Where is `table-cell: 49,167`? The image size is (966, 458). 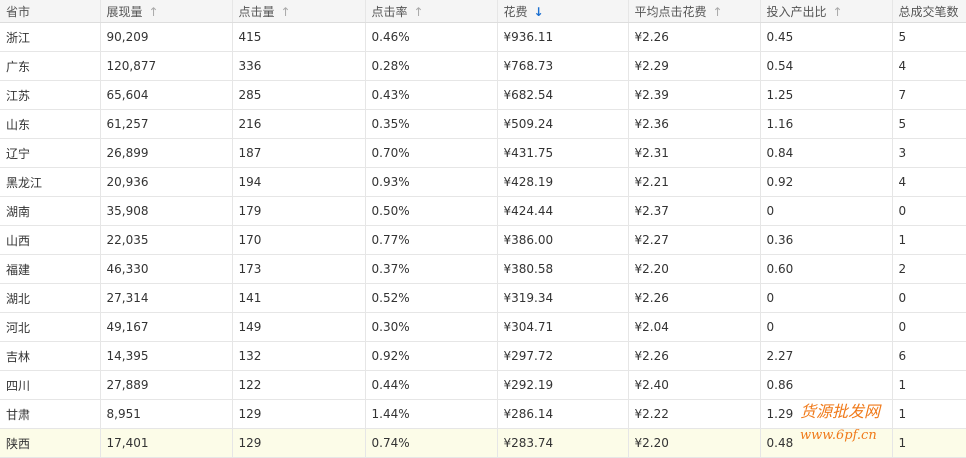 table-cell: 49,167 is located at coordinates (166, 327).